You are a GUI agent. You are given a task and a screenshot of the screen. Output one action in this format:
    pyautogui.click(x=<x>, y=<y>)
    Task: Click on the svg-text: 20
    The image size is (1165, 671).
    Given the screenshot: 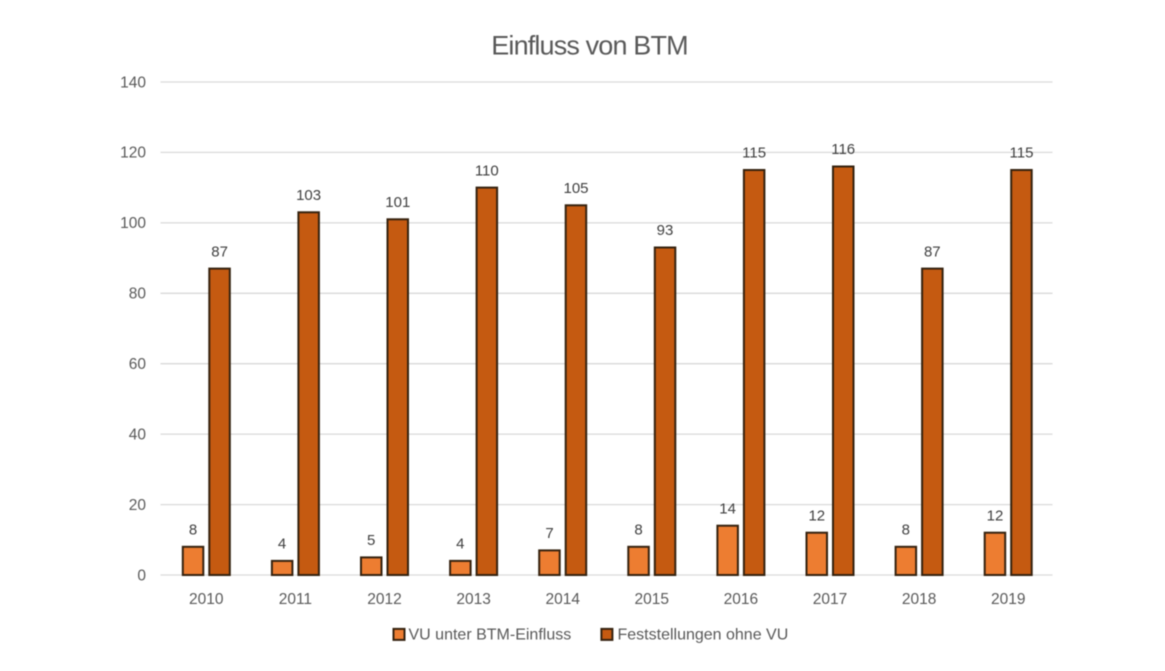 What is the action you would take?
    pyautogui.click(x=138, y=505)
    